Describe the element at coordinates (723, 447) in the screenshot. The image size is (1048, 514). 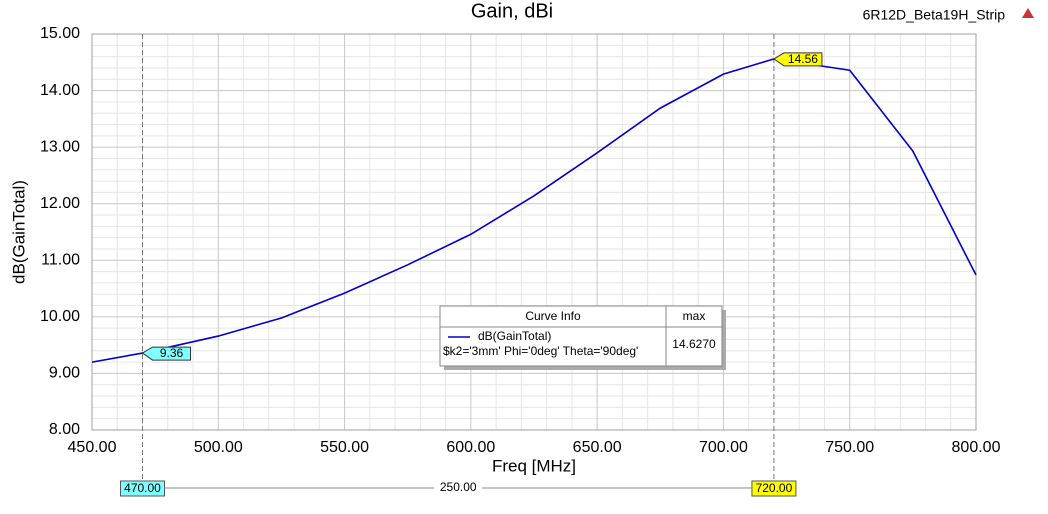
I see `x-tick-label: 700.00` at that location.